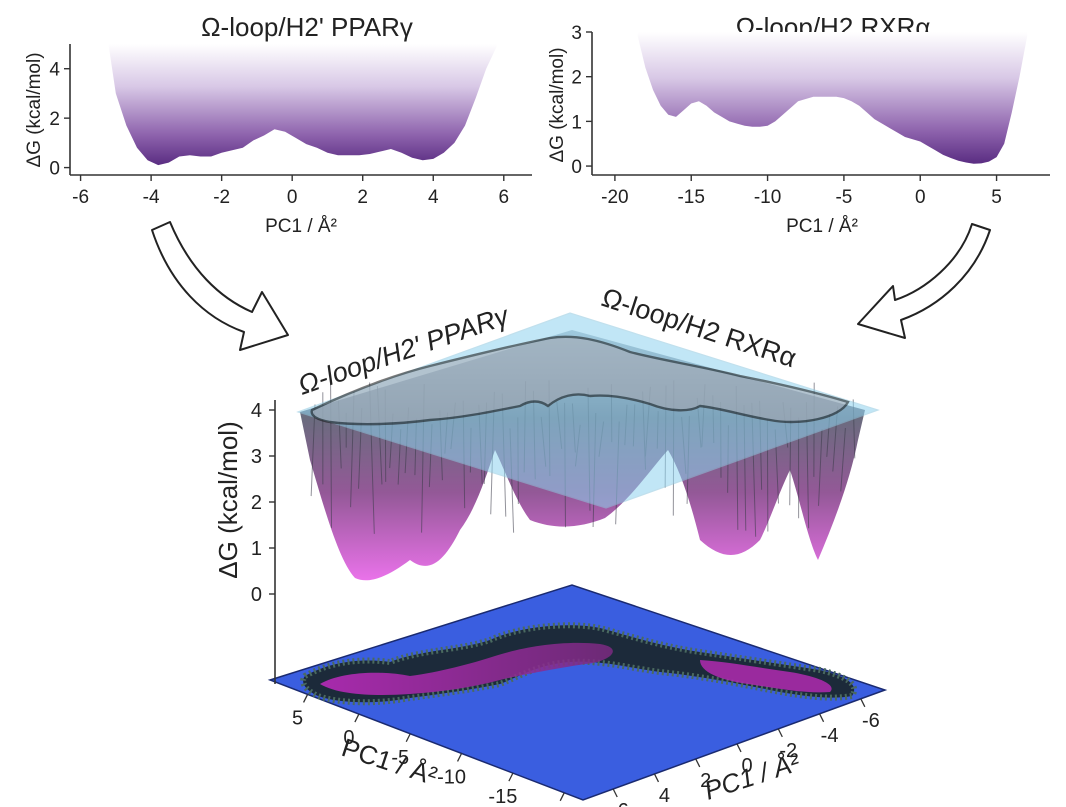  What do you see at coordinates (256, 595) in the screenshot?
I see `z-tick-label: 0` at bounding box center [256, 595].